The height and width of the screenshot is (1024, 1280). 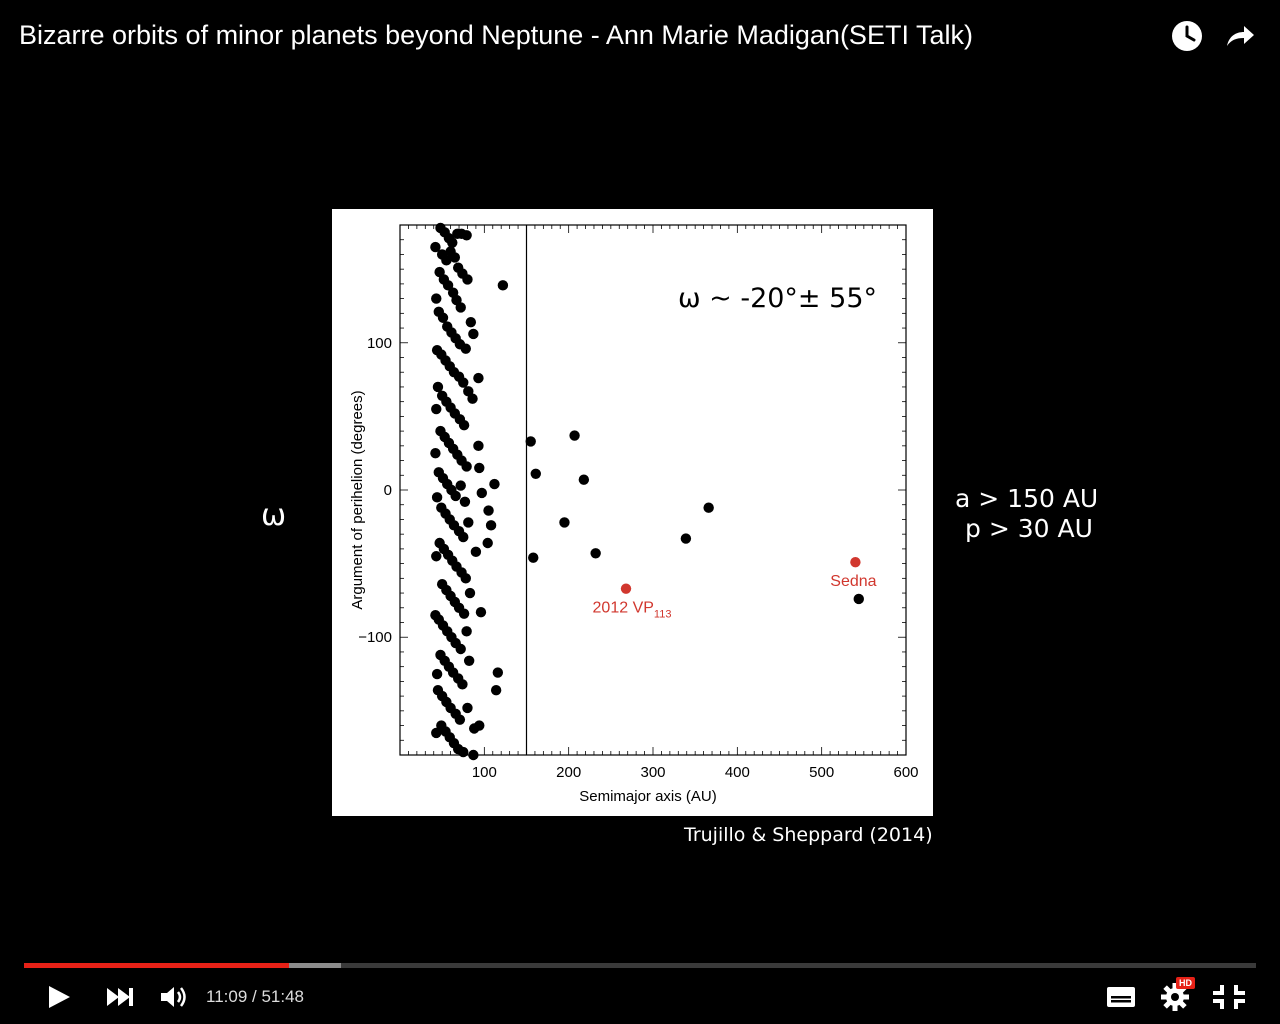 What do you see at coordinates (1185, 983) in the screenshot?
I see `hd-badge: HD` at bounding box center [1185, 983].